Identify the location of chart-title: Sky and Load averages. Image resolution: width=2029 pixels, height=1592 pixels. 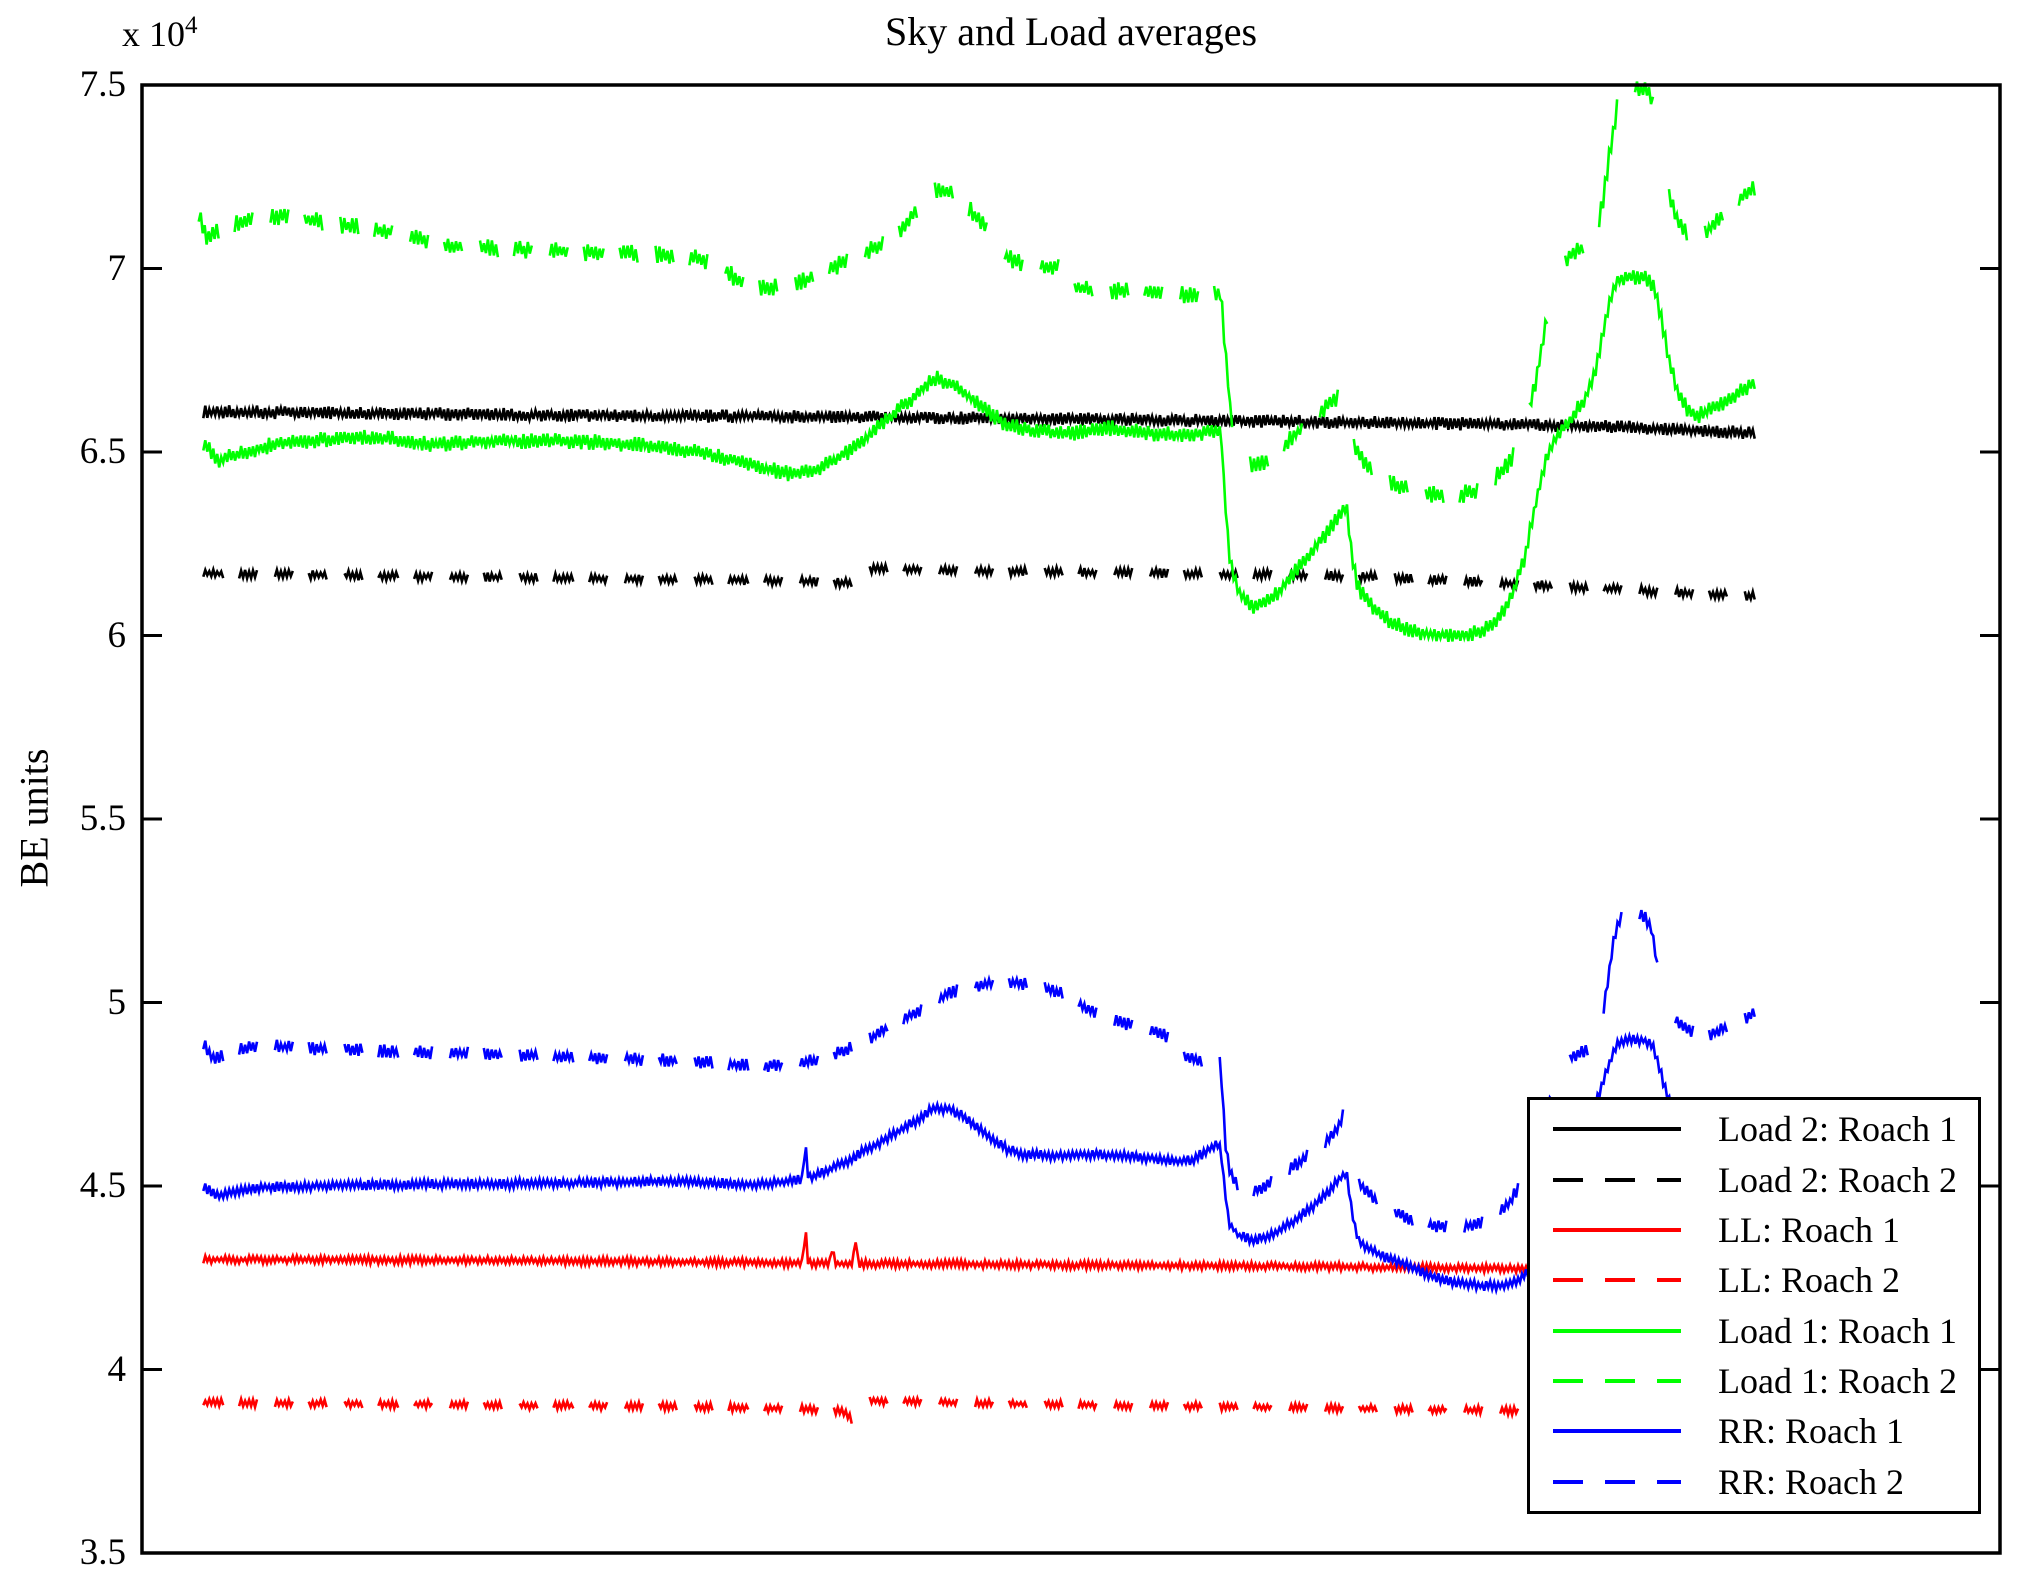
(1071, 31).